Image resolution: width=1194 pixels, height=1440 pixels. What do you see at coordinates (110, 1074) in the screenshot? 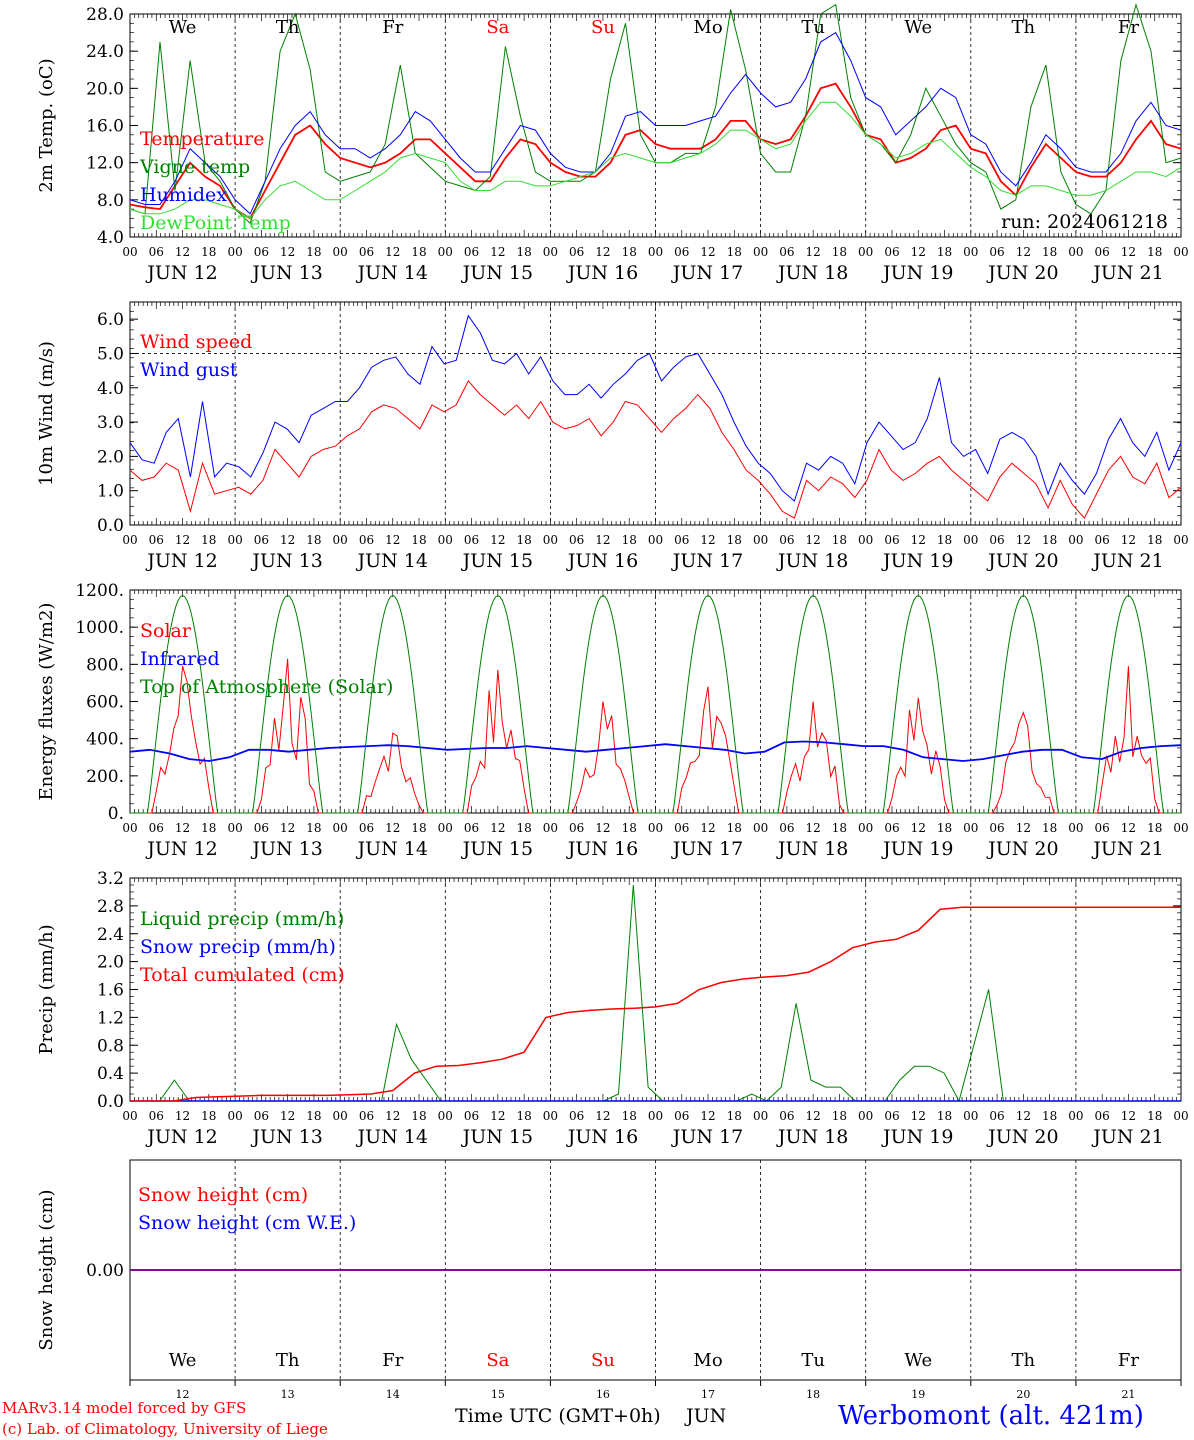
I see `y-tick-label: 0.4` at bounding box center [110, 1074].